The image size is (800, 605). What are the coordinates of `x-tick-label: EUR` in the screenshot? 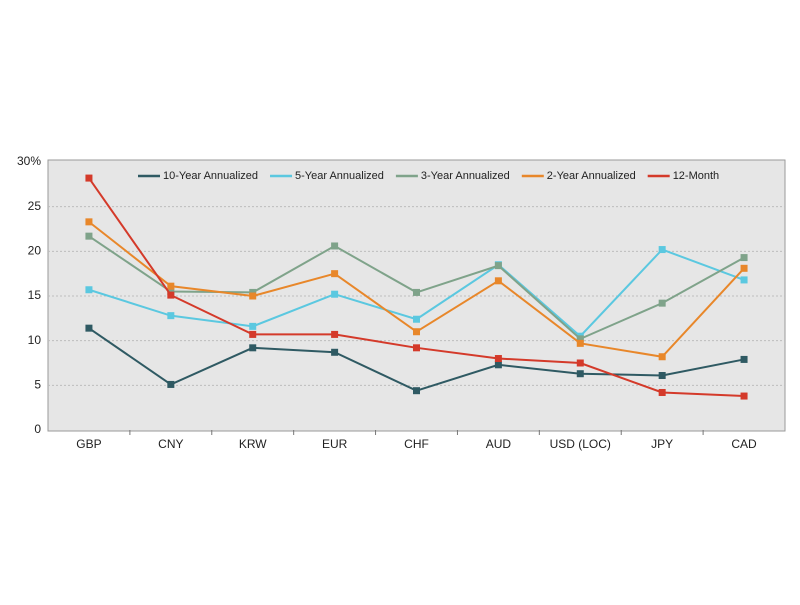 It's located at (335, 444).